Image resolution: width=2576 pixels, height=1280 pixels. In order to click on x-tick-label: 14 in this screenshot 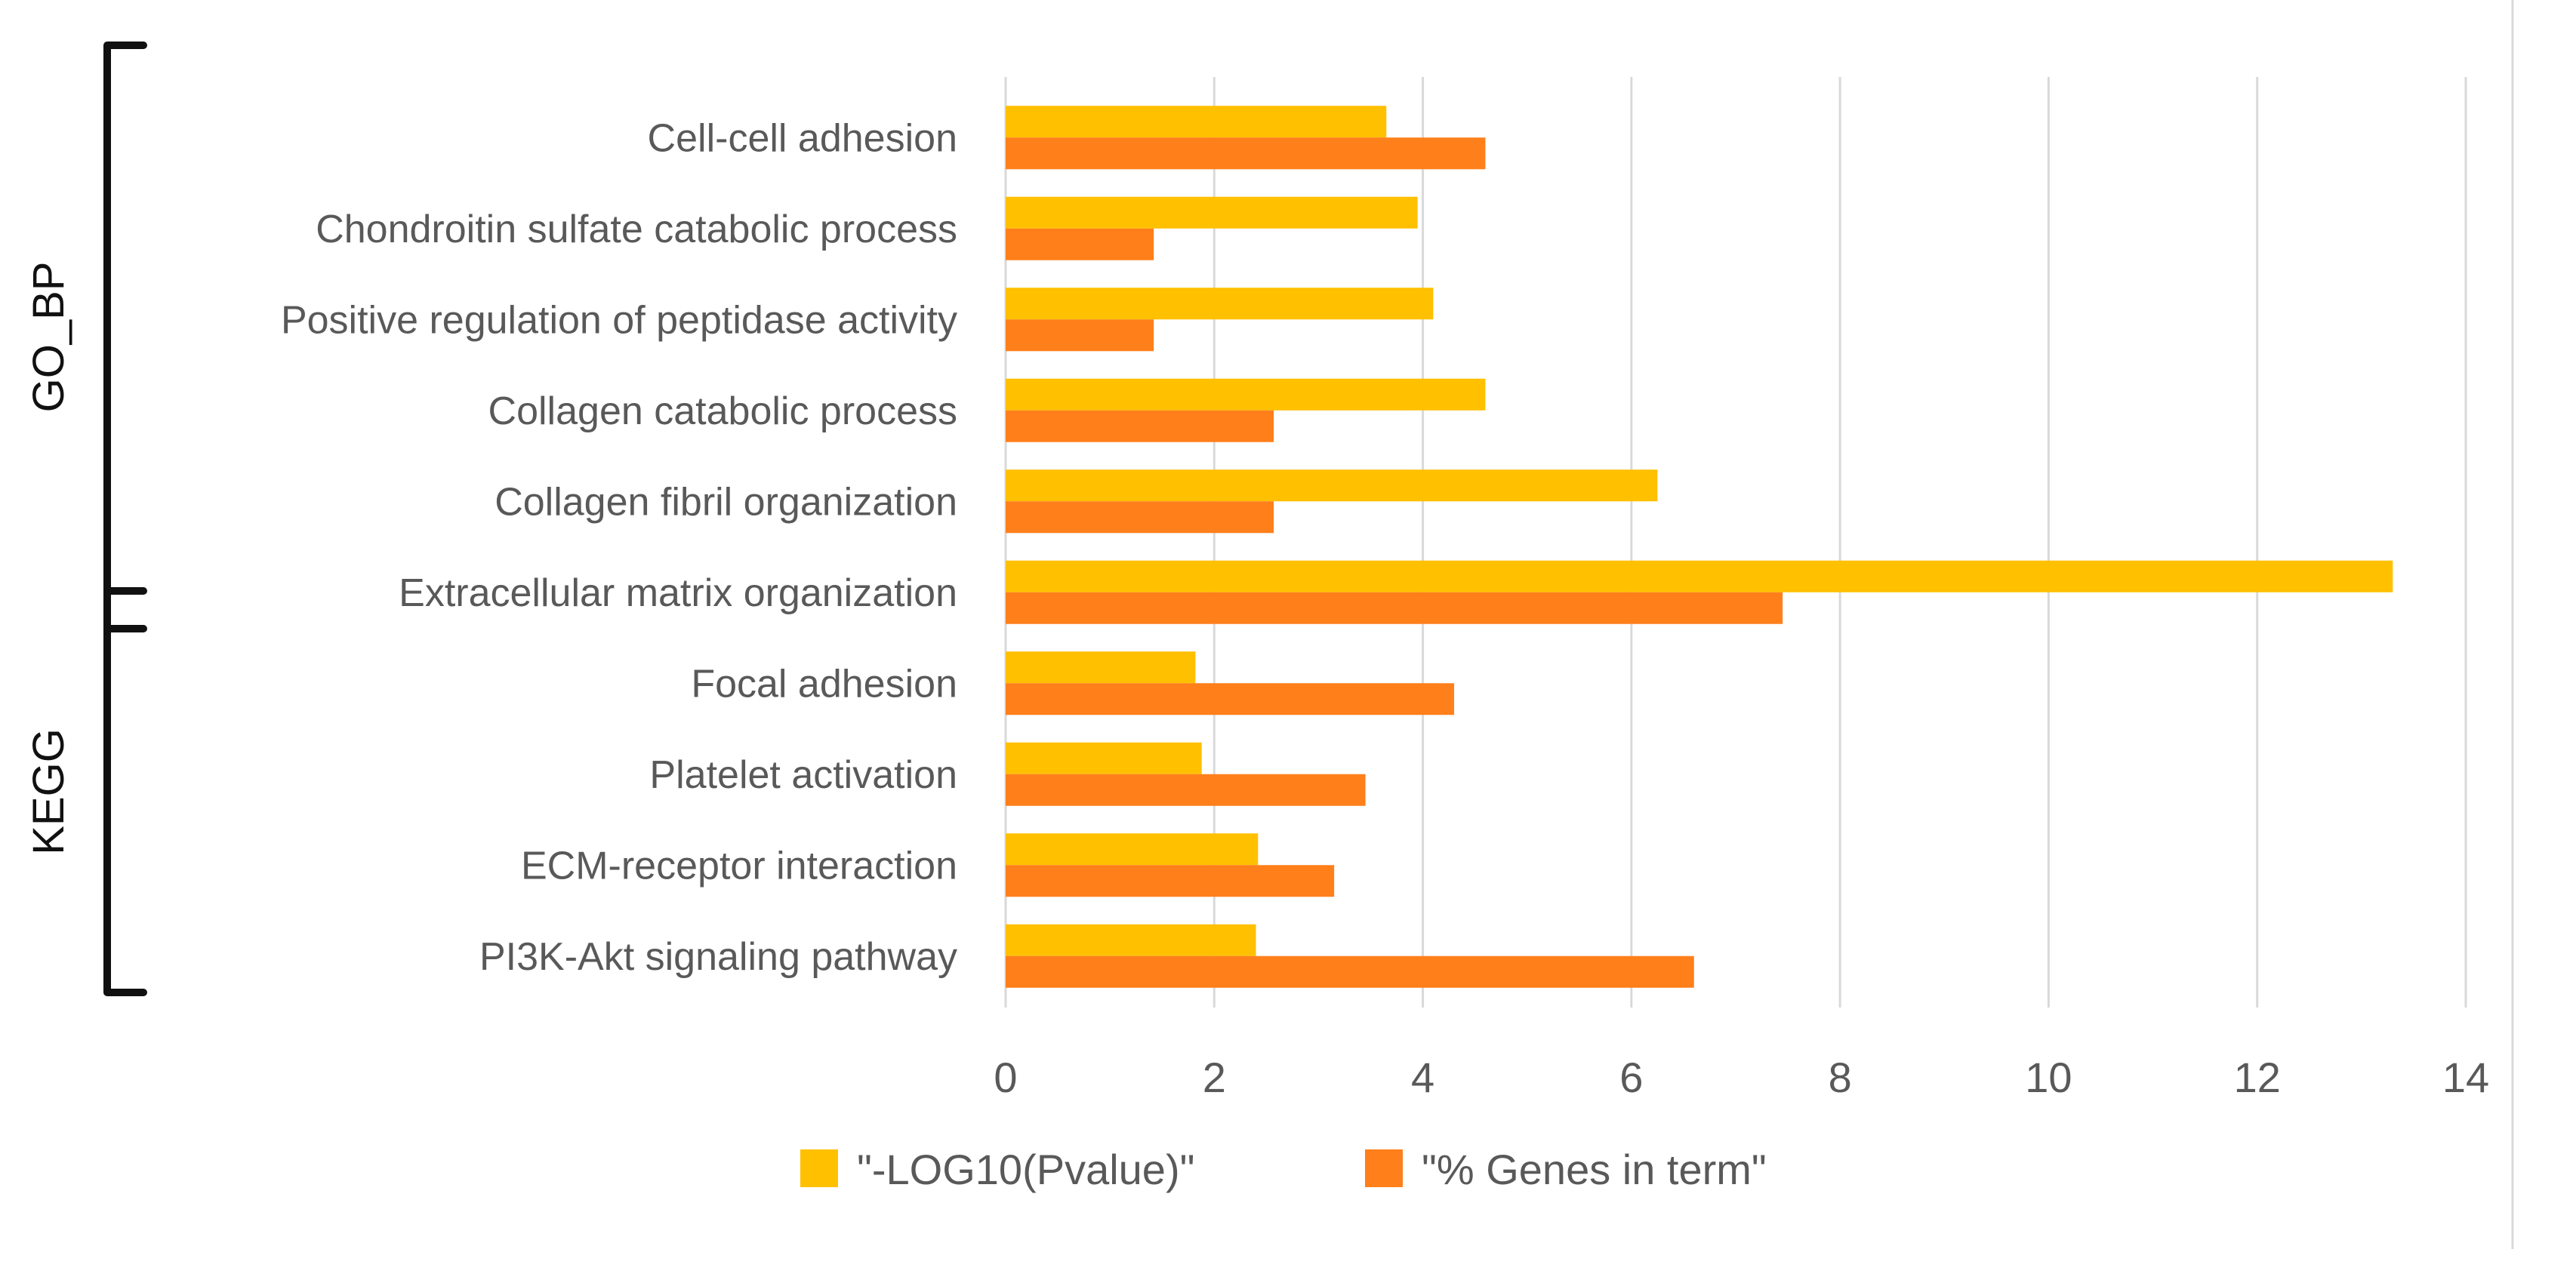, I will do `click(2465, 1077)`.